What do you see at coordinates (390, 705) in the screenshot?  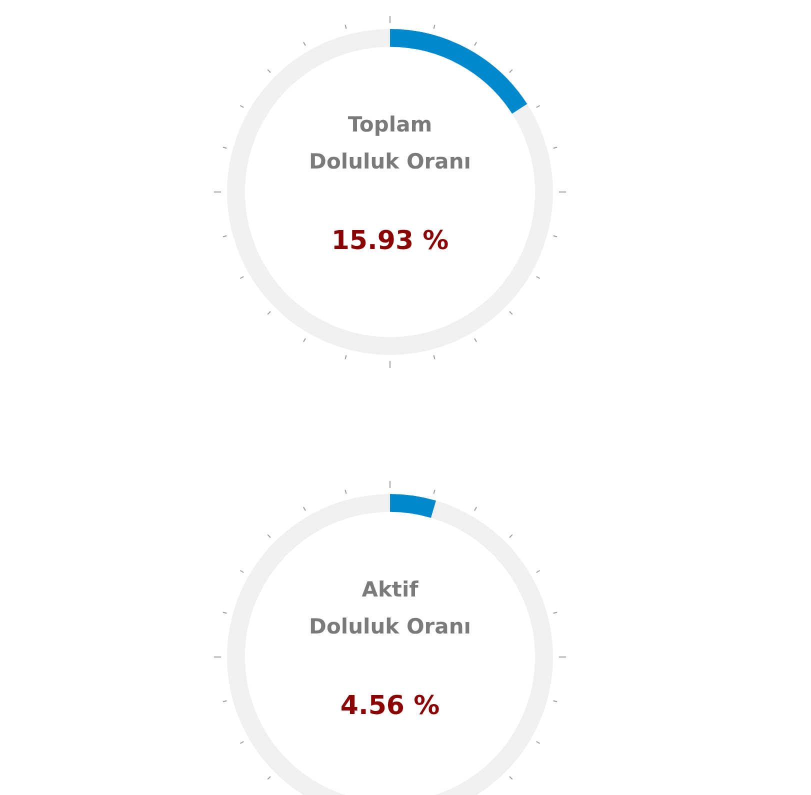 I see `text: 4.56 %` at bounding box center [390, 705].